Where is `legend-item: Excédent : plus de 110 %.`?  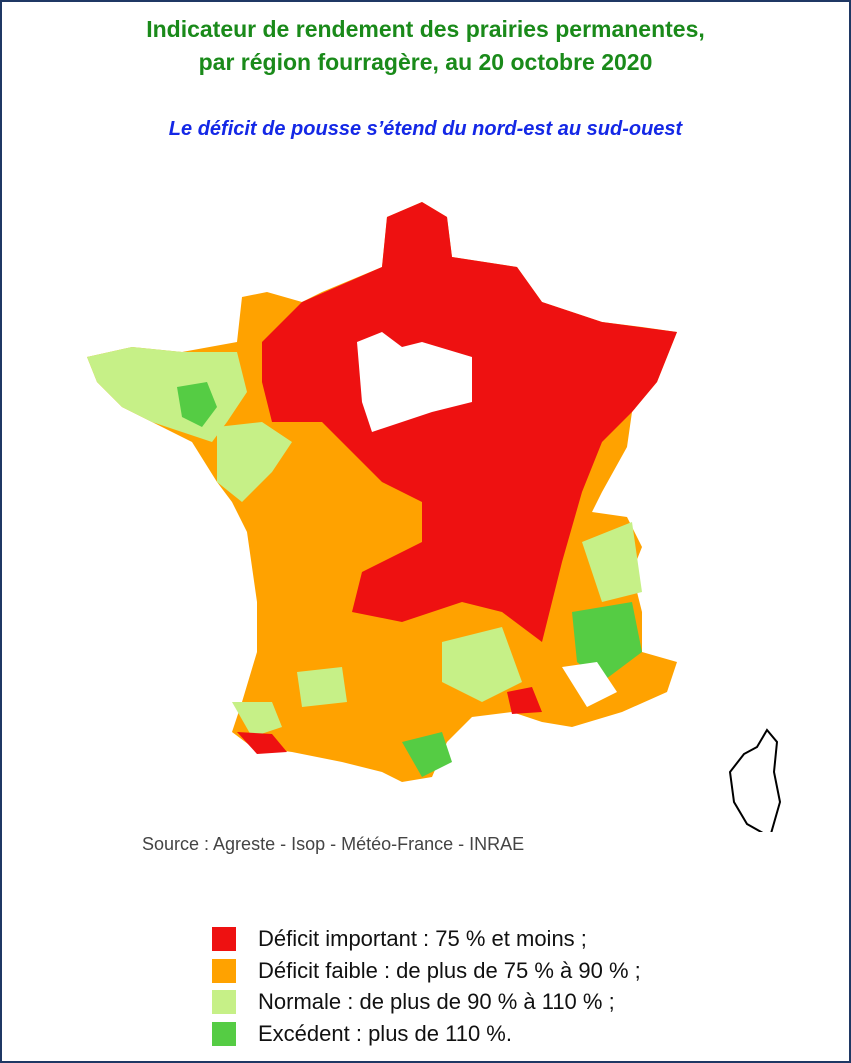
legend-item: Excédent : plus de 110 %. is located at coordinates (362, 1034).